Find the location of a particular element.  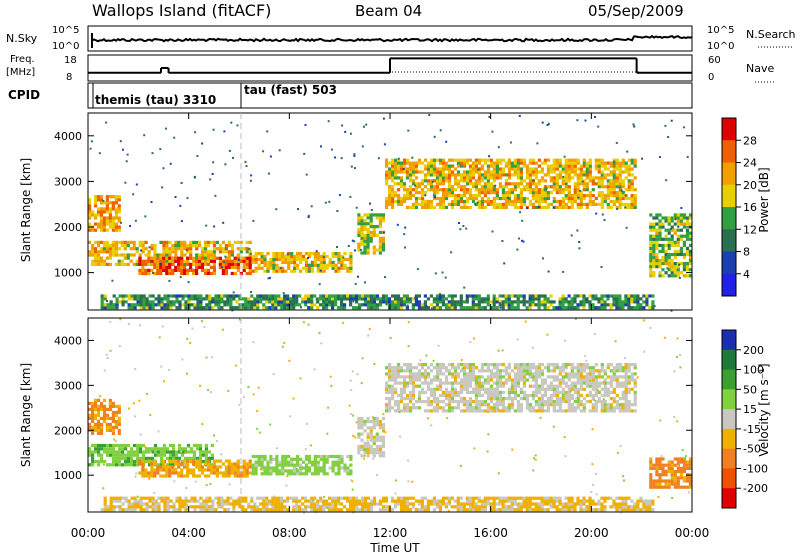

nave-tick-top: 60 is located at coordinates (714, 60).